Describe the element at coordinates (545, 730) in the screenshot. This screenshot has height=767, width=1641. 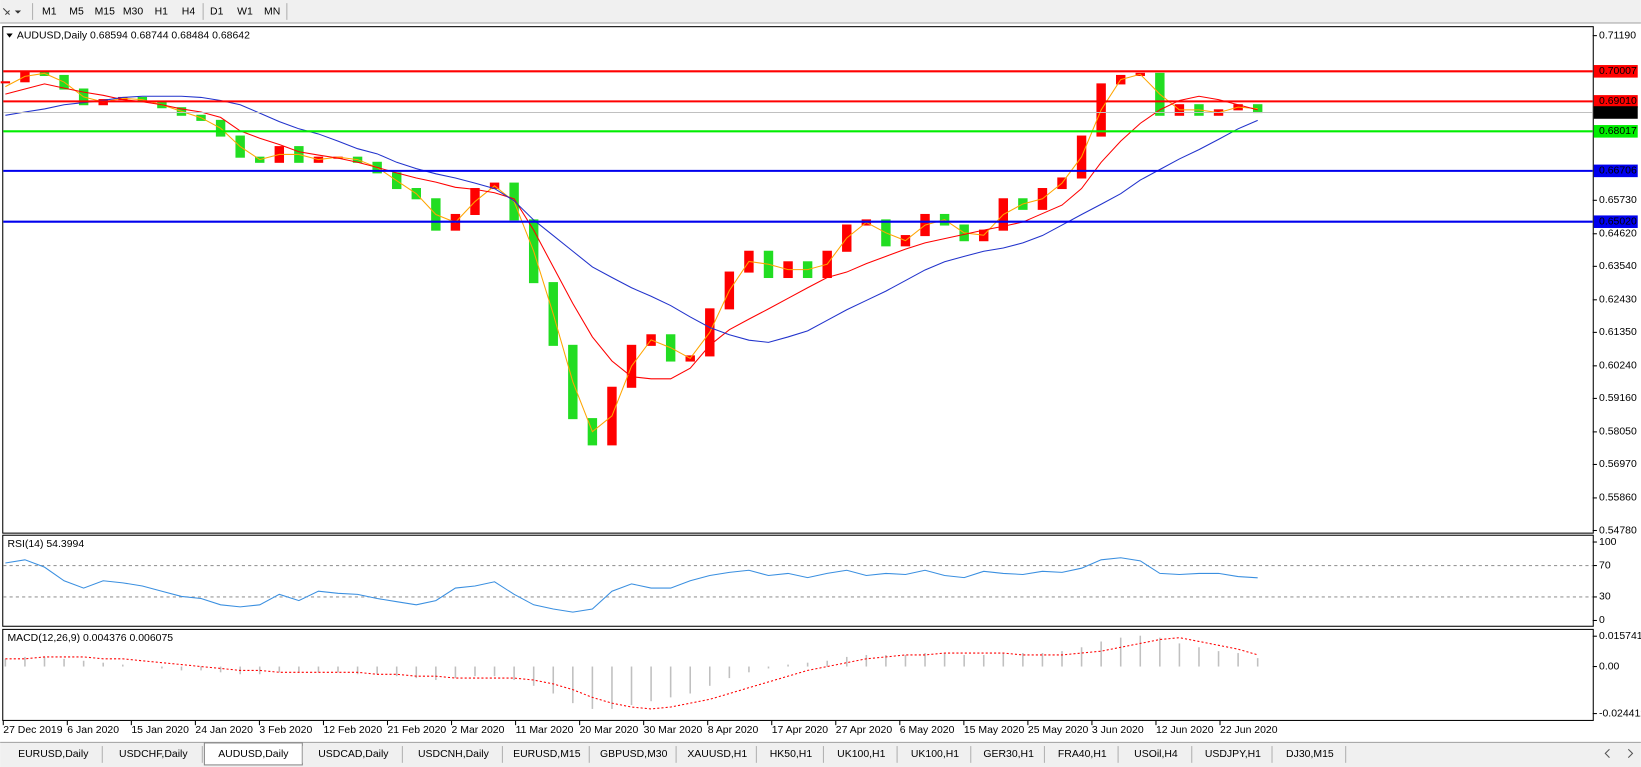
I see `x-tick-label: 11 Mar 2020` at that location.